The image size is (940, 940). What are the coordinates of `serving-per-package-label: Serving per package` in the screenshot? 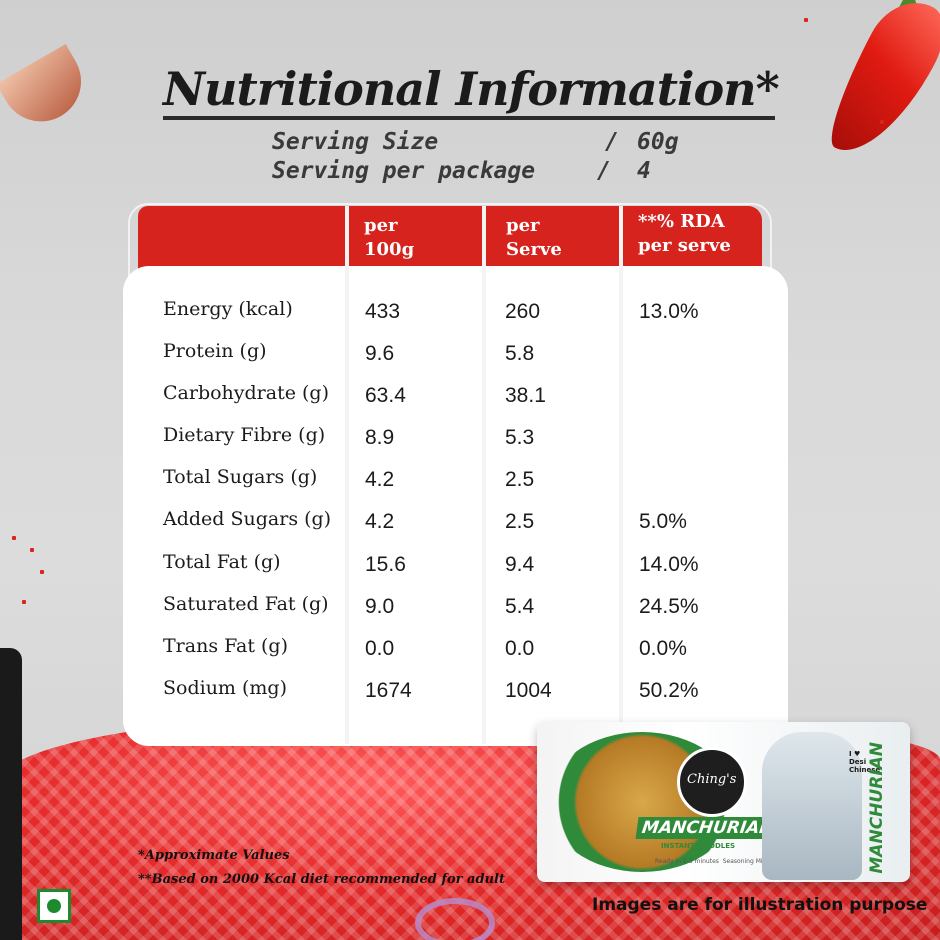 It's located at (404, 171).